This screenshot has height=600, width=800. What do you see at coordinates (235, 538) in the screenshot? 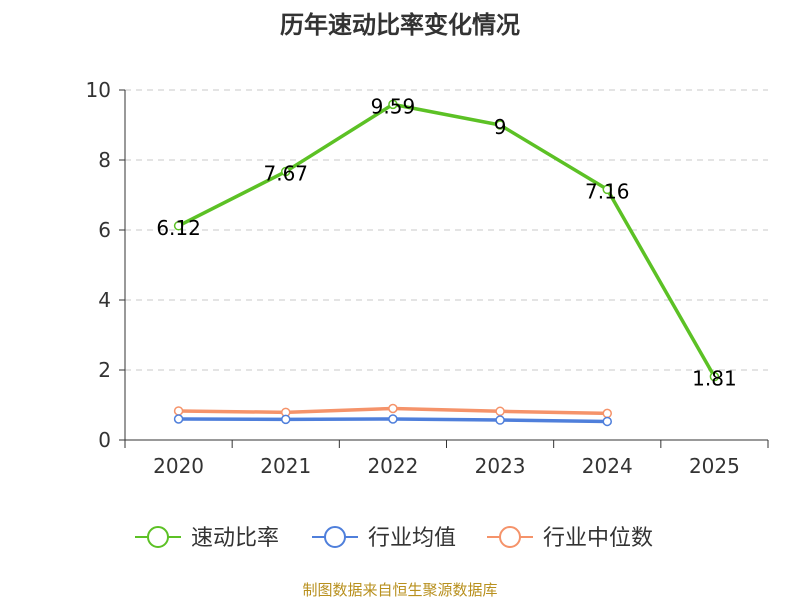
I see `legend-label: 速动比率` at bounding box center [235, 538].